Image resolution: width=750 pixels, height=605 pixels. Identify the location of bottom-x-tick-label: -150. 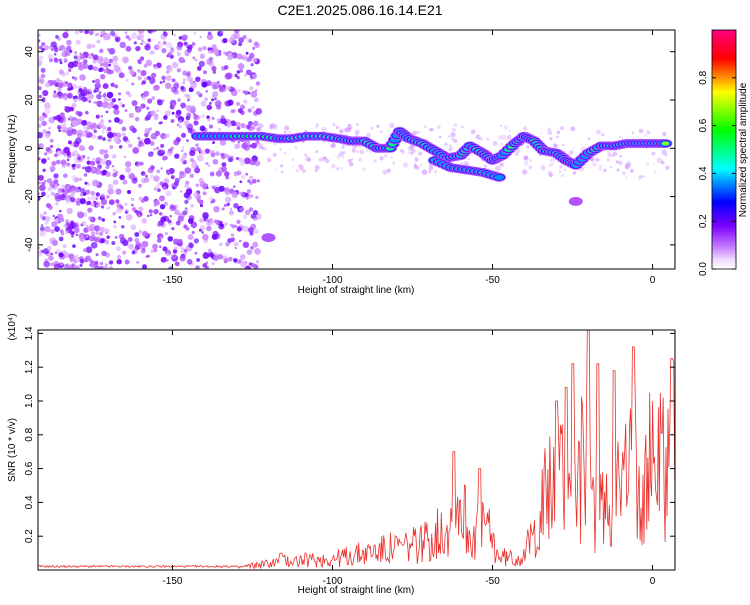
(172, 581).